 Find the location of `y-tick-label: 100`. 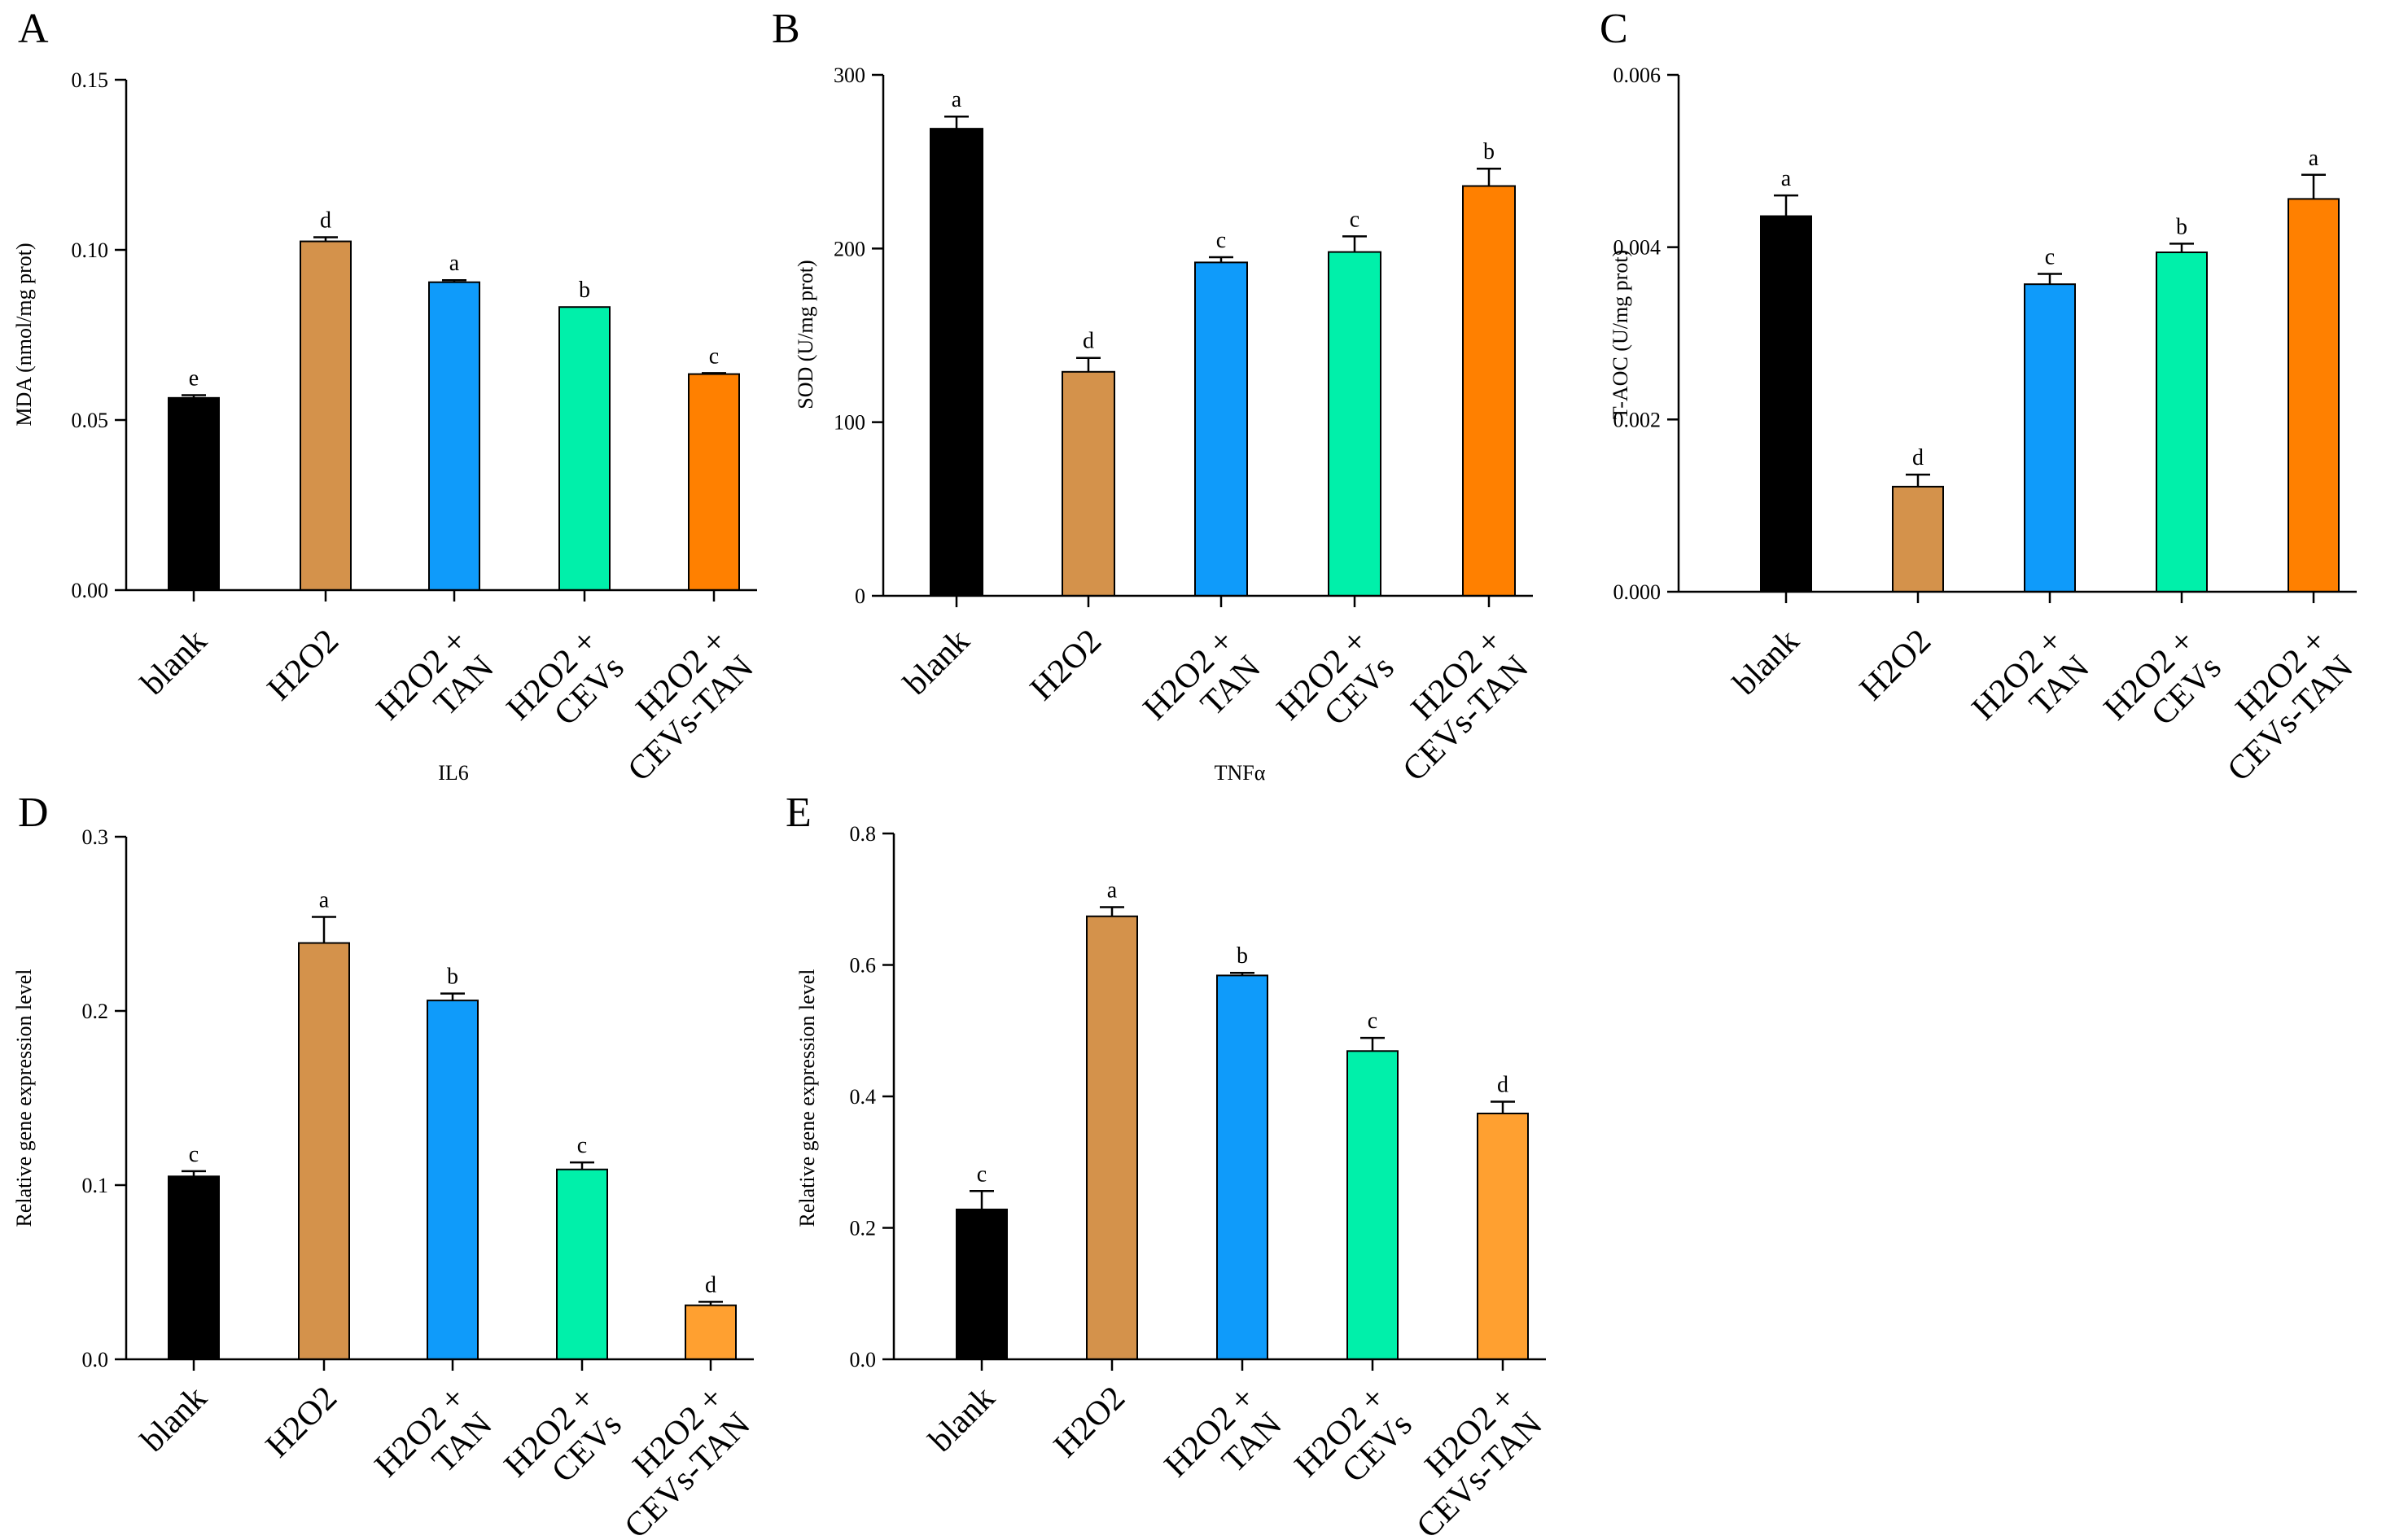

y-tick-label: 100 is located at coordinates (849, 423).